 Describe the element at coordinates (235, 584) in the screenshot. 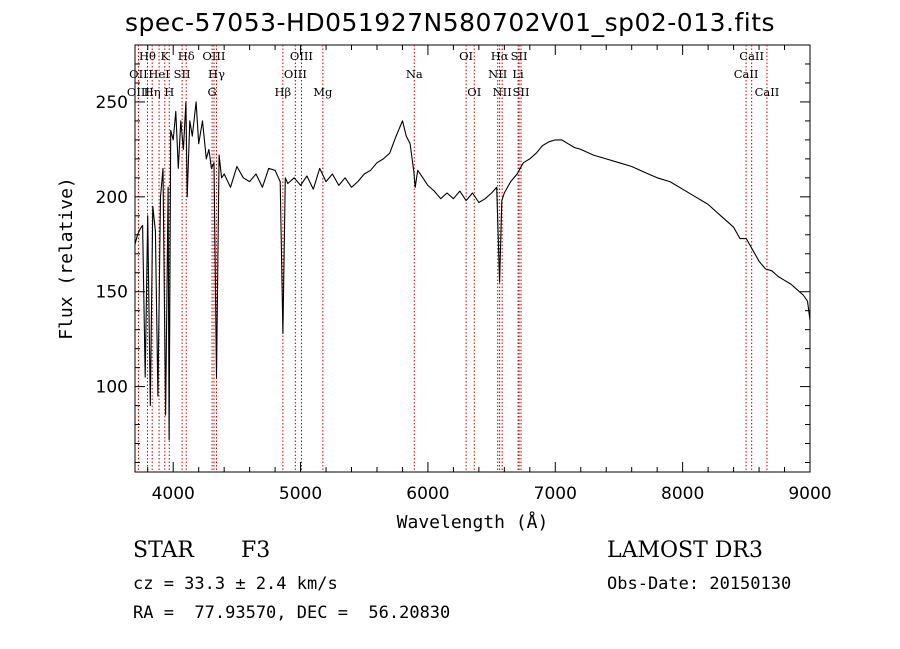

I see `redshift-text: cz = 33.3 ± 2.4 km/s` at that location.